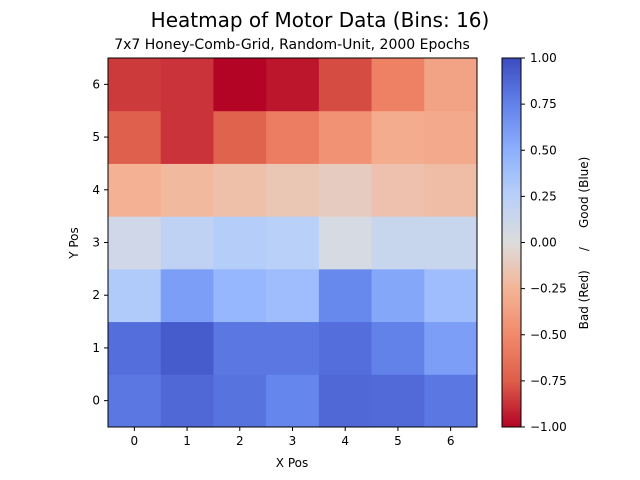 The height and width of the screenshot is (480, 640). What do you see at coordinates (543, 150) in the screenshot?
I see `colorbar-tick-label: 0.50` at bounding box center [543, 150].